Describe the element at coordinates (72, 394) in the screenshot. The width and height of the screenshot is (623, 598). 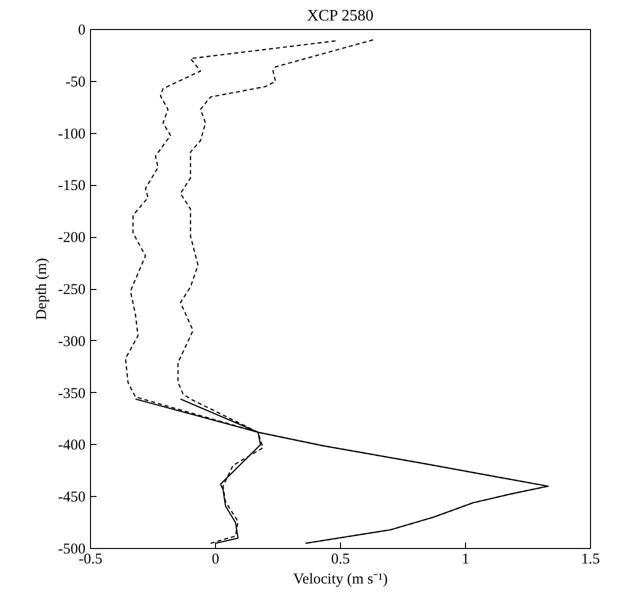
I see `y-tick-label: -350` at that location.